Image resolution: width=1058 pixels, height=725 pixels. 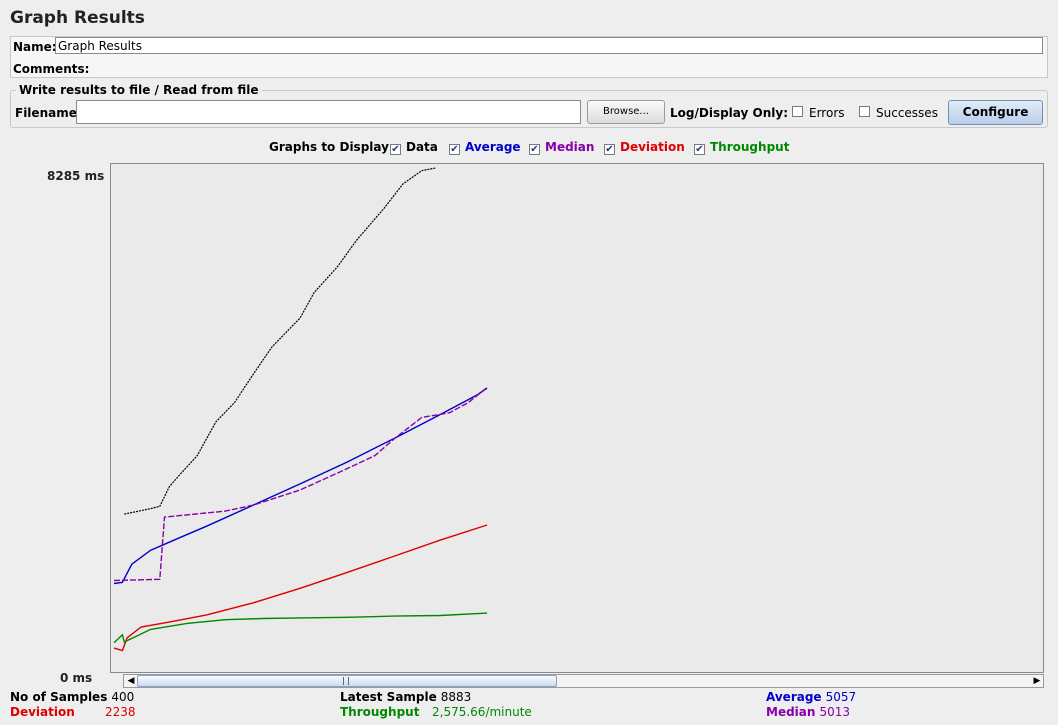 What do you see at coordinates (280, 341) in the screenshot?
I see `series-data-line` at bounding box center [280, 341].